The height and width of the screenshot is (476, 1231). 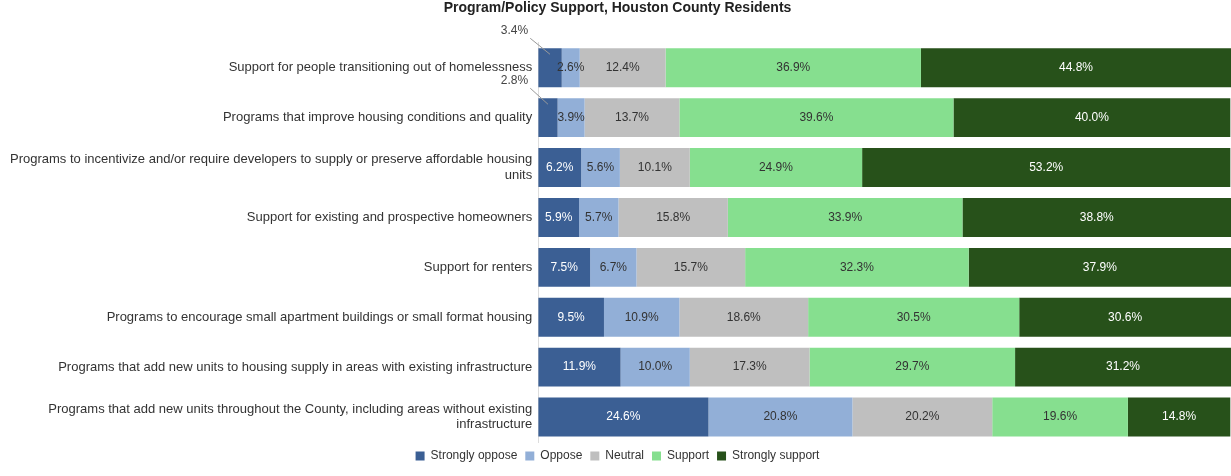 I want to click on data-label: 10.9%, so click(x=642, y=316).